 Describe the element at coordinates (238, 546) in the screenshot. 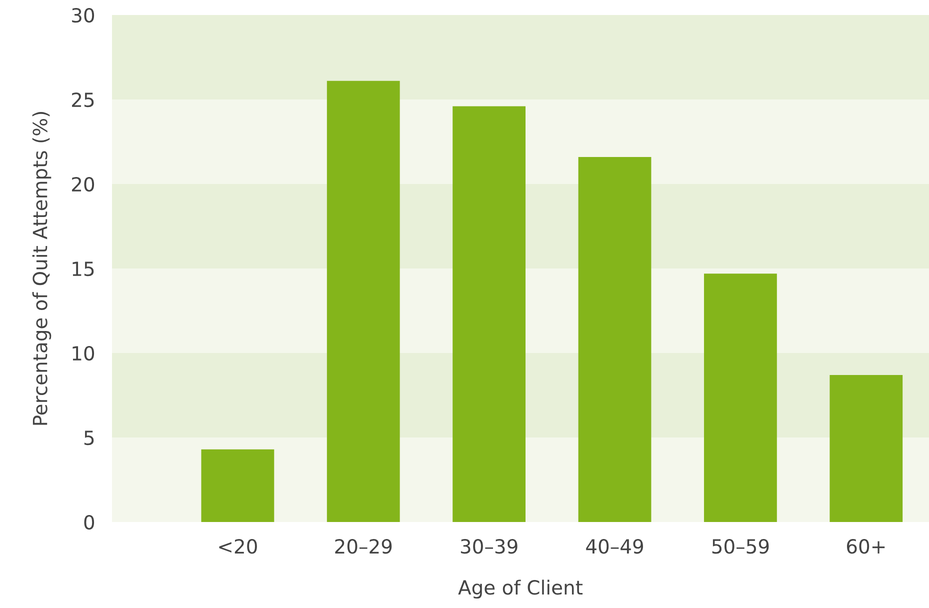

I see `x-tick-label: <20` at that location.